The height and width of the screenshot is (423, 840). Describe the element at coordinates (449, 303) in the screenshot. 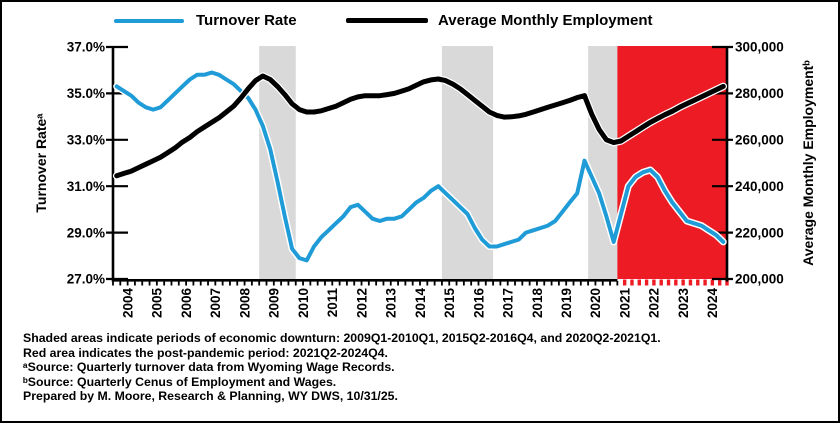

I see `x-axis-year-label: 2015` at that location.